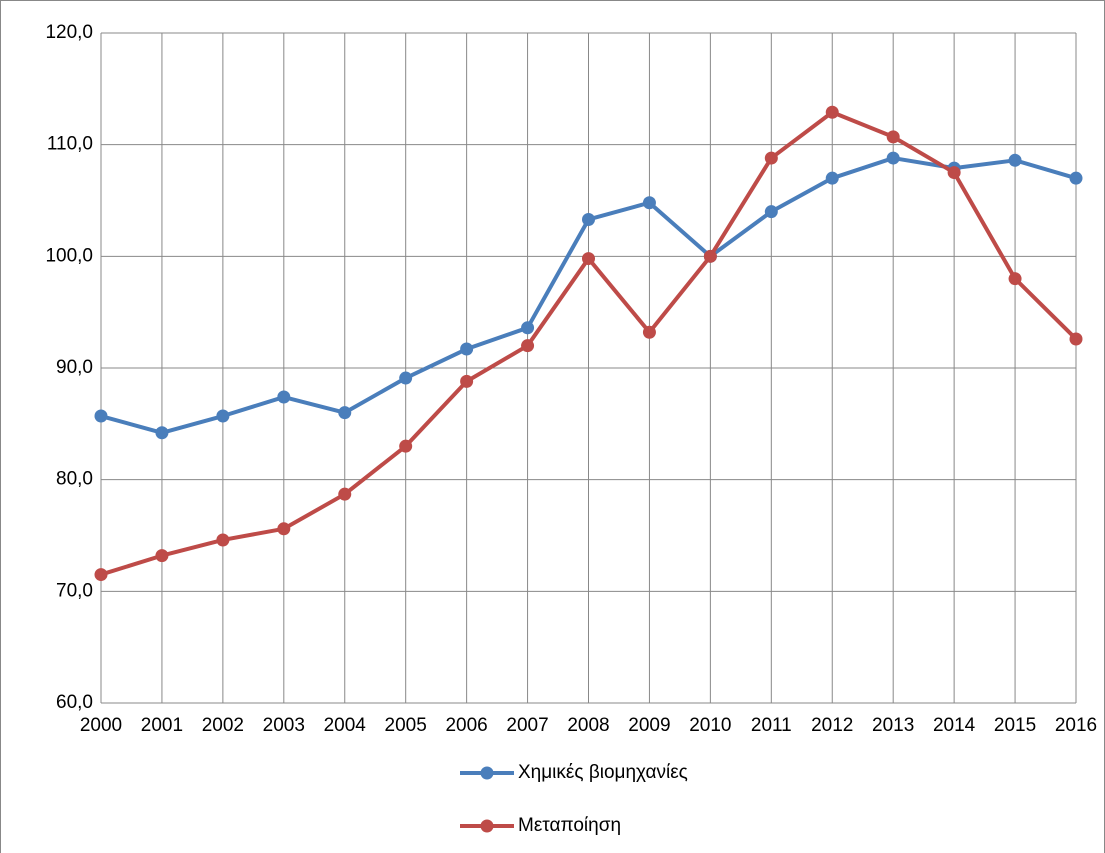 The image size is (1105, 853). I want to click on y-tick-label: 60,0, so click(74, 702).